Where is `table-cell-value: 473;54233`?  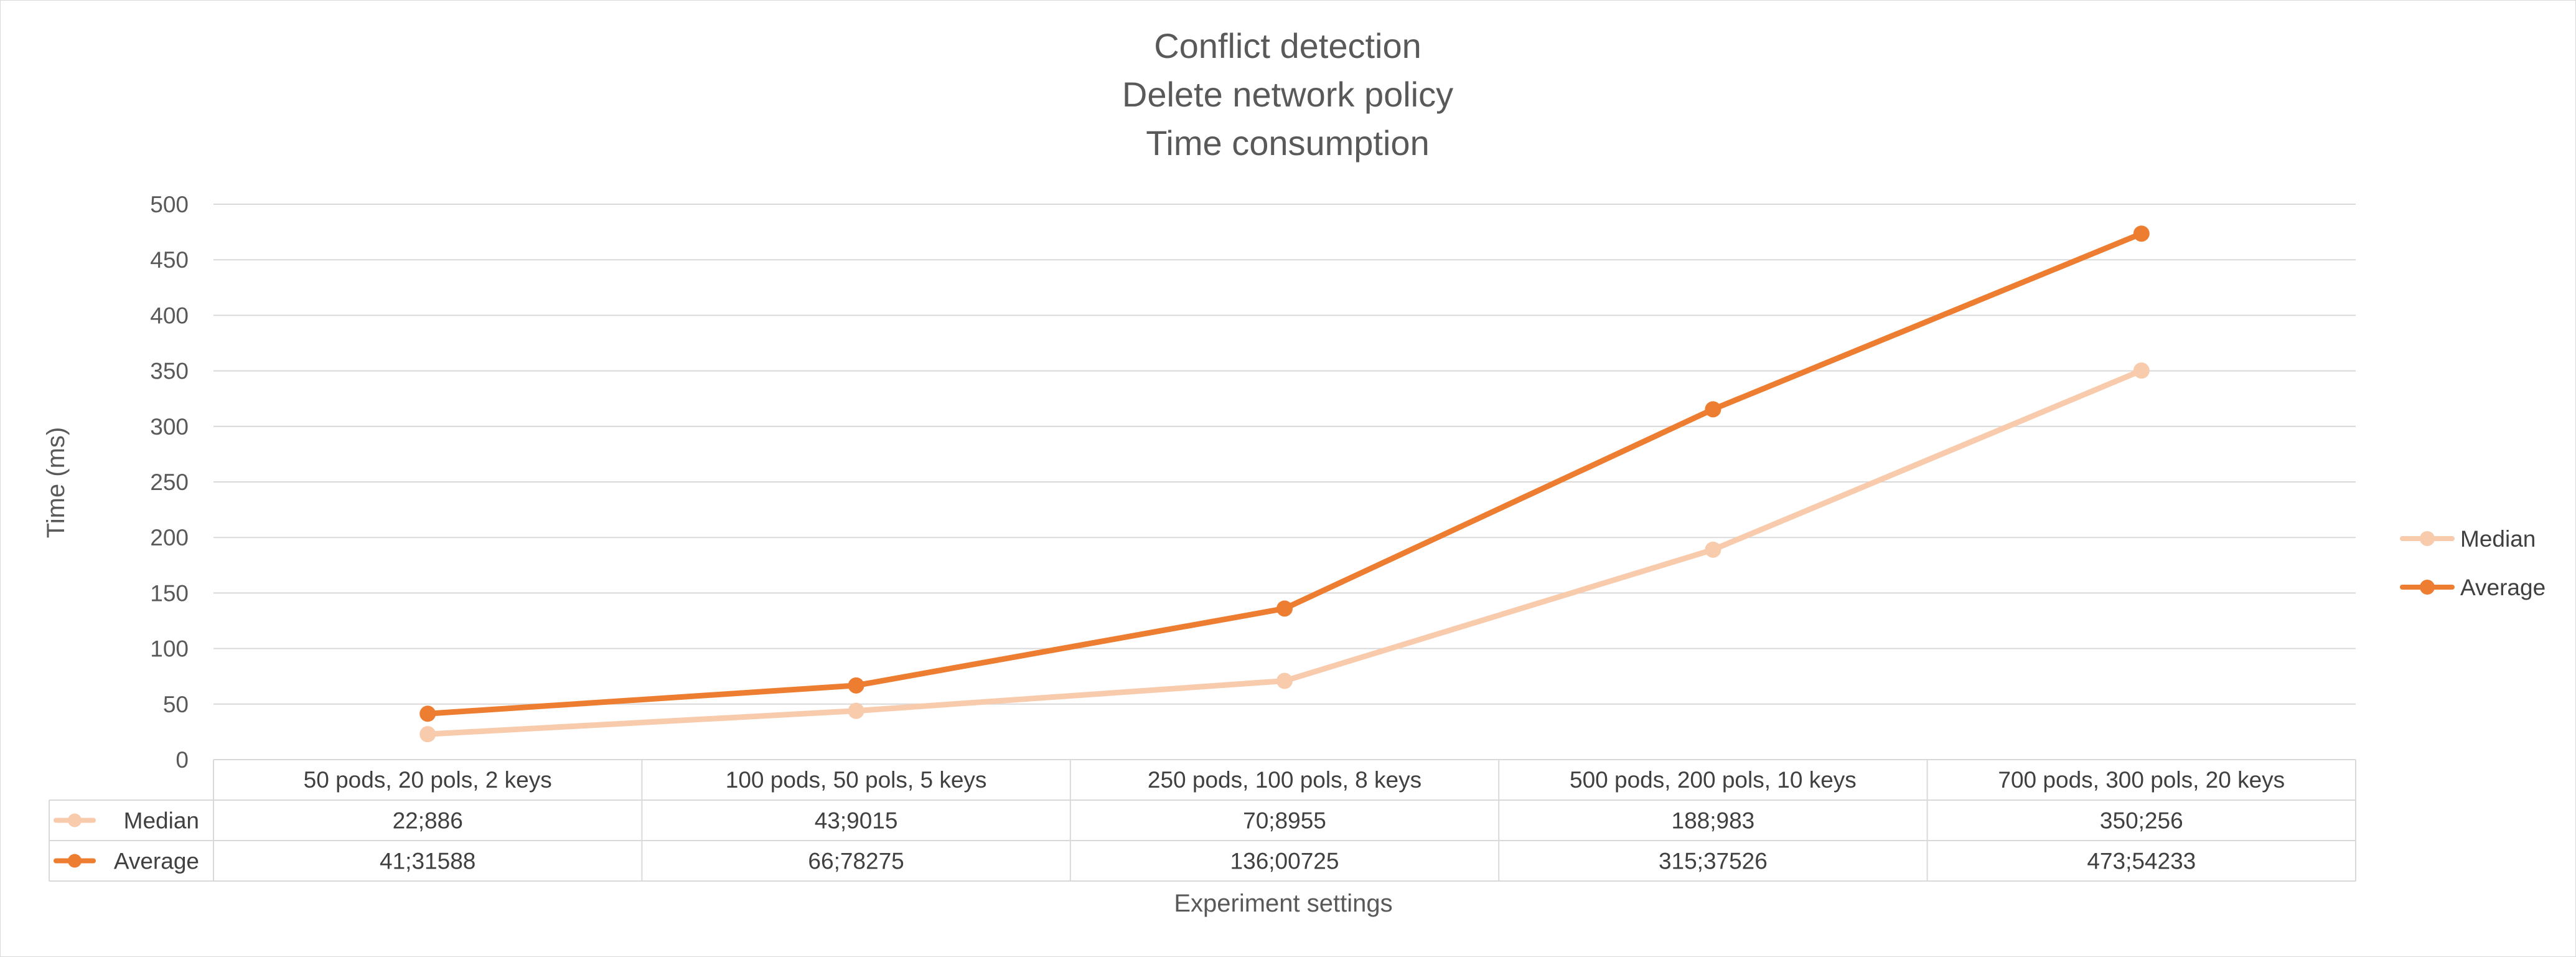 table-cell-value: 473;54233 is located at coordinates (2141, 861).